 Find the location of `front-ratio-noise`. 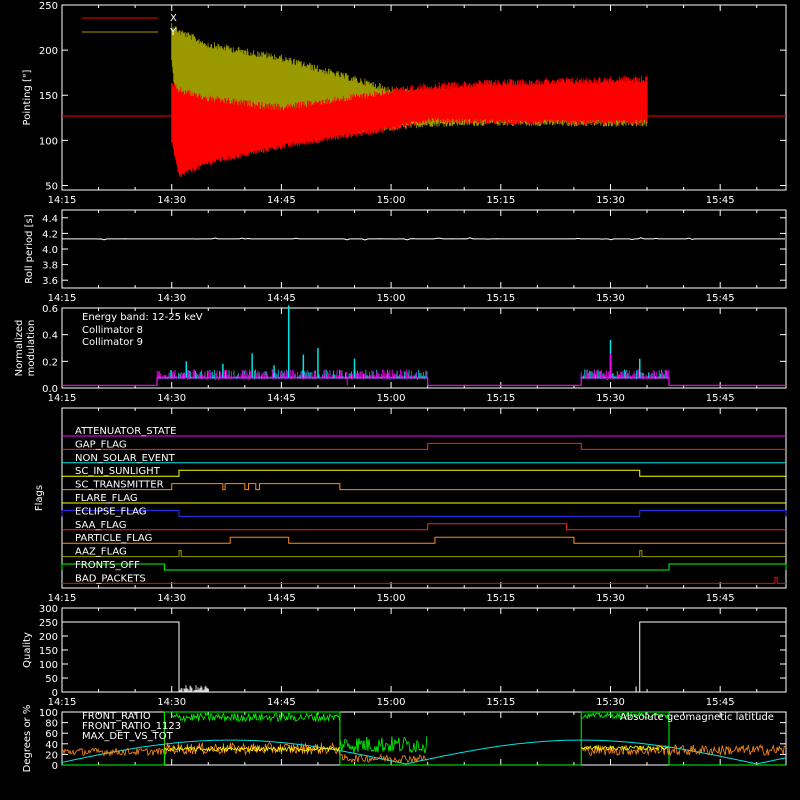

front-ratio-noise is located at coordinates (252, 749).